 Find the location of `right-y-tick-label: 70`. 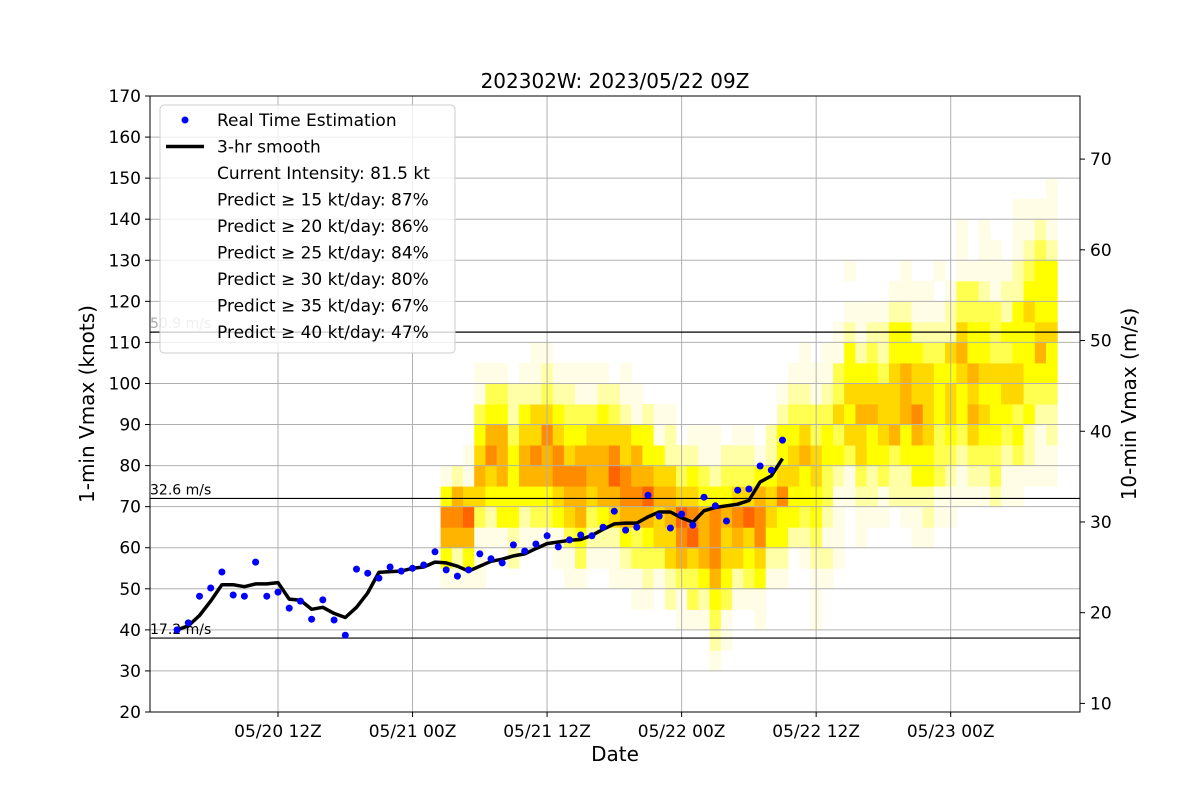

right-y-tick-label: 70 is located at coordinates (1101, 160).